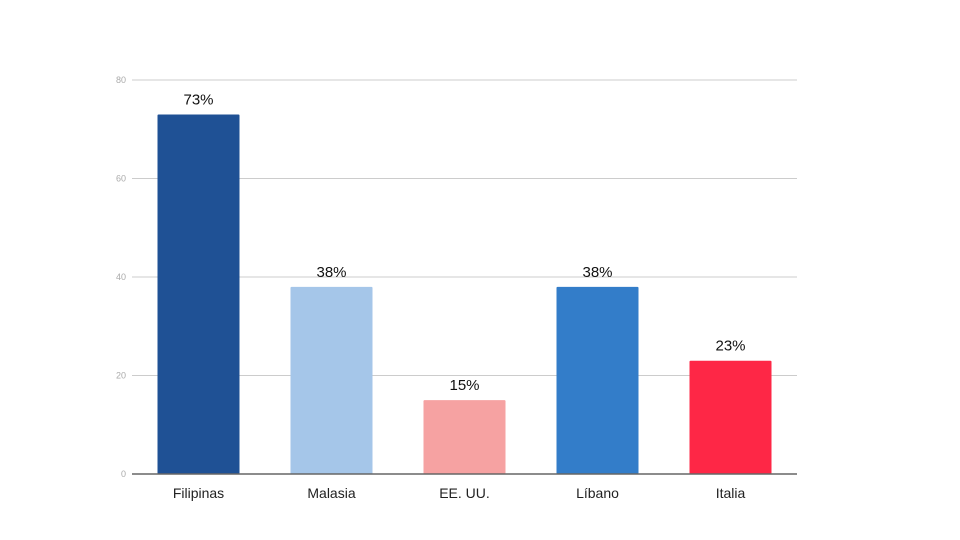  Describe the element at coordinates (464, 437) in the screenshot. I see `bar-ee-uu` at that location.